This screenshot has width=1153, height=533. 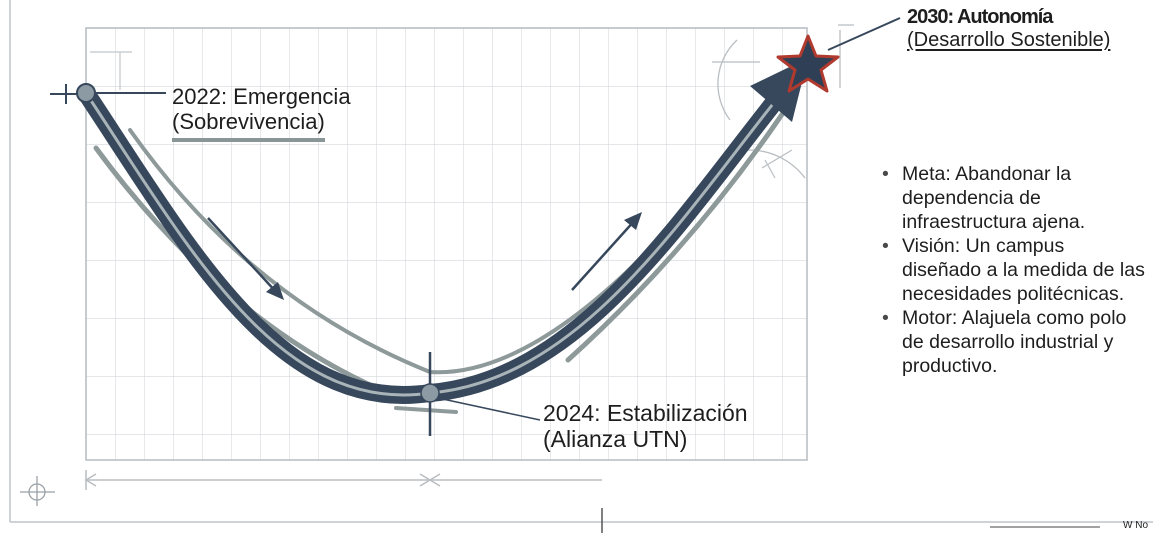 What do you see at coordinates (1135, 525) in the screenshot?
I see `corner-note: W No` at bounding box center [1135, 525].